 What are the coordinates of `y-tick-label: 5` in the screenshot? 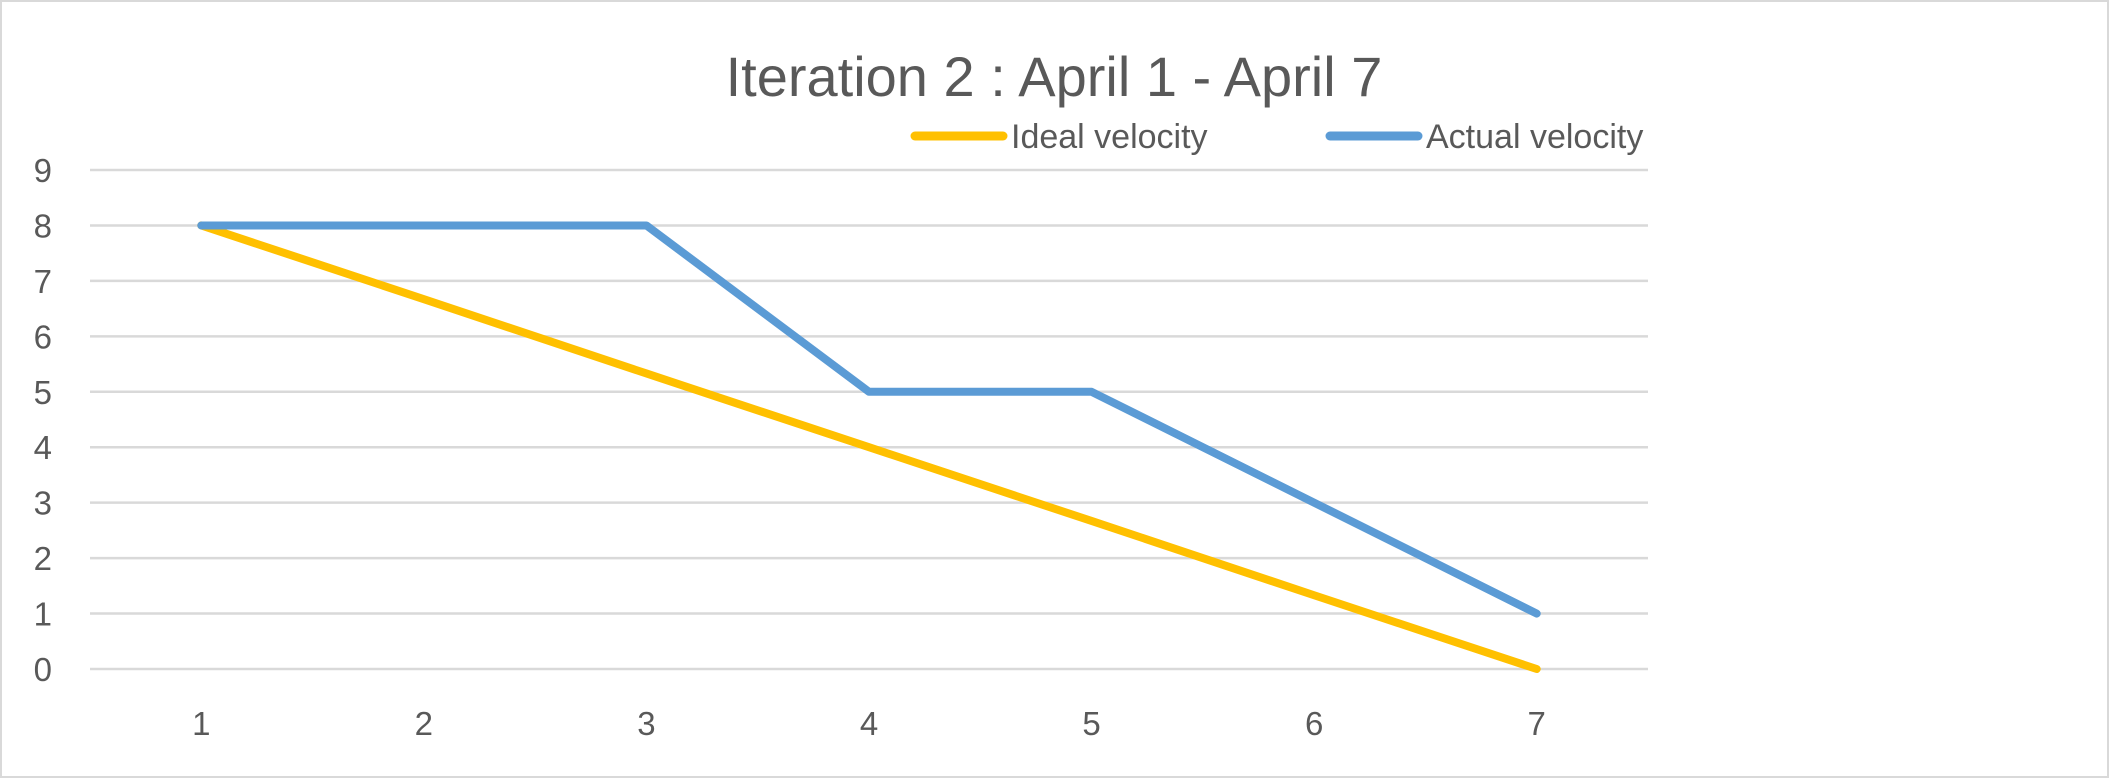 It's located at (43, 392).